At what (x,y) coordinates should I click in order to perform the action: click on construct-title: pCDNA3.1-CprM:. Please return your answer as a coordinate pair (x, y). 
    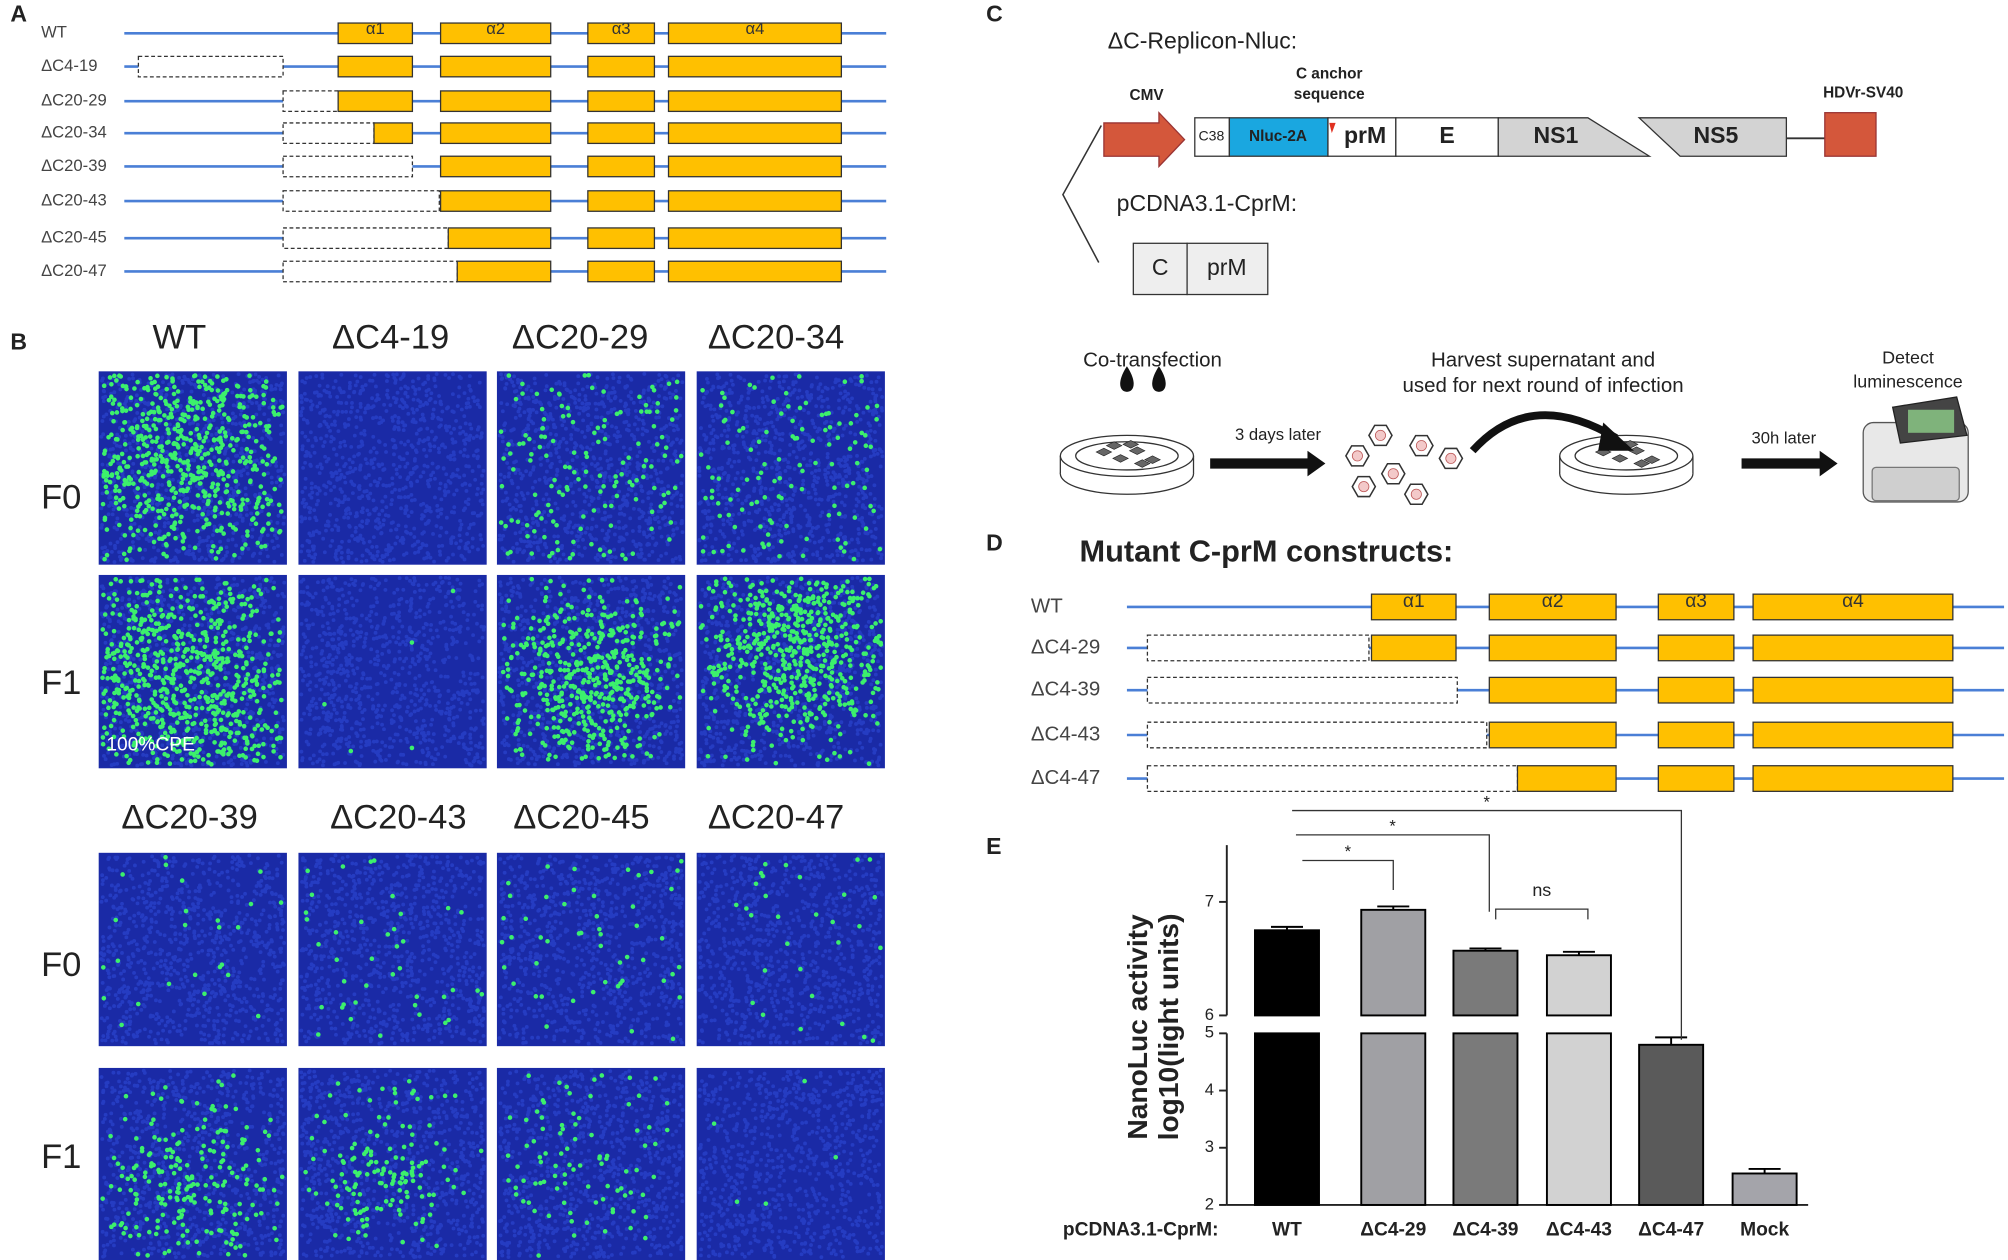
    Looking at the image, I should click on (1207, 203).